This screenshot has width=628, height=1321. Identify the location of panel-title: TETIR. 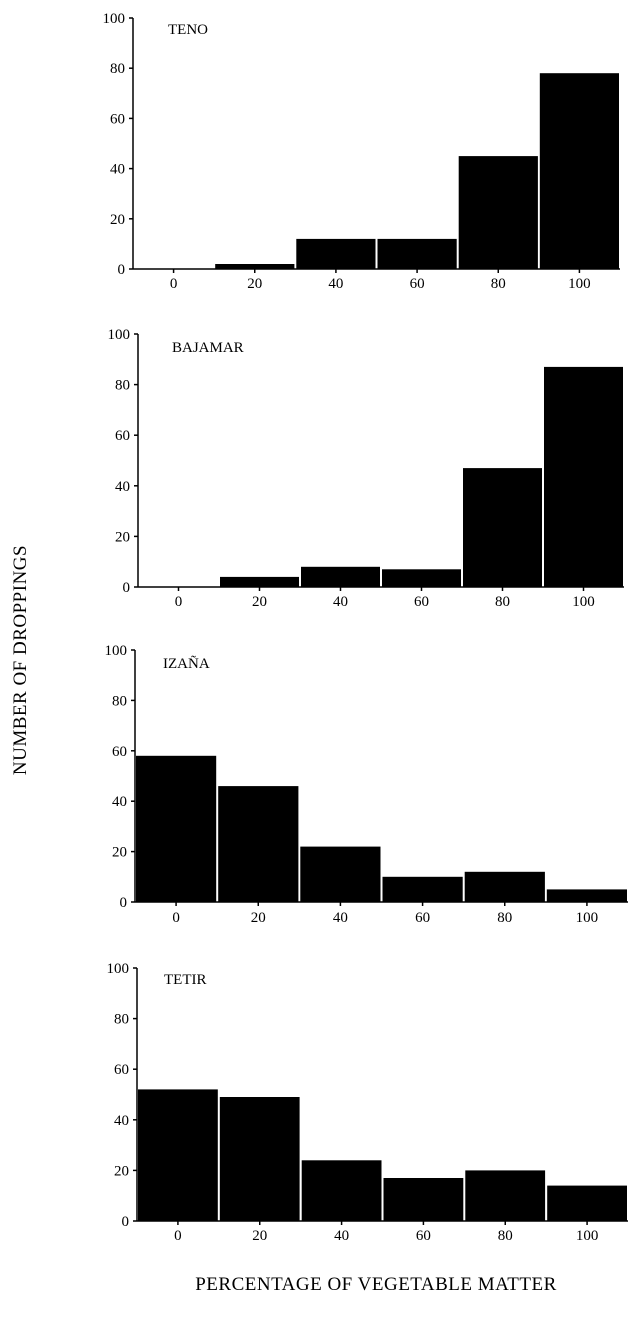
(185, 980).